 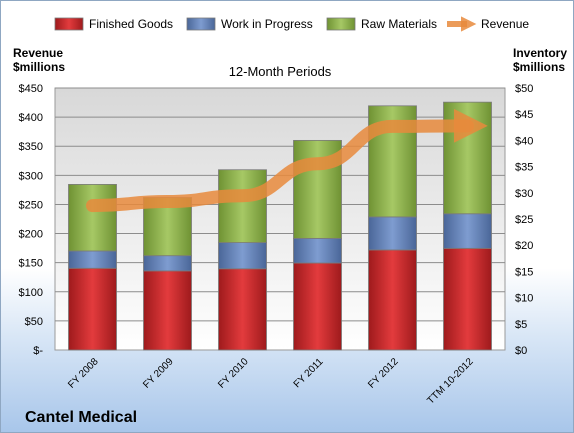 What do you see at coordinates (524, 299) in the screenshot?
I see `right-tick-label: $10` at bounding box center [524, 299].